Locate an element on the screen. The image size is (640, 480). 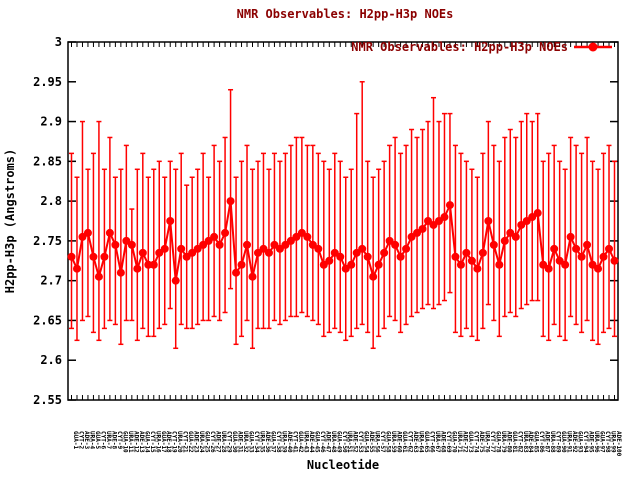
x-tick-label: ADE-60 is located at coordinates (399, 442).